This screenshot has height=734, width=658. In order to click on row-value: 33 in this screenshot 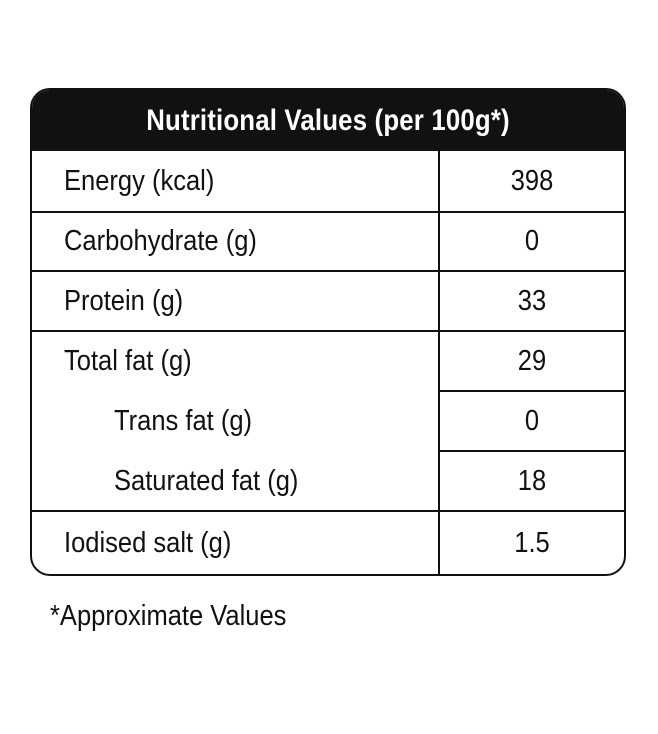, I will do `click(532, 300)`.